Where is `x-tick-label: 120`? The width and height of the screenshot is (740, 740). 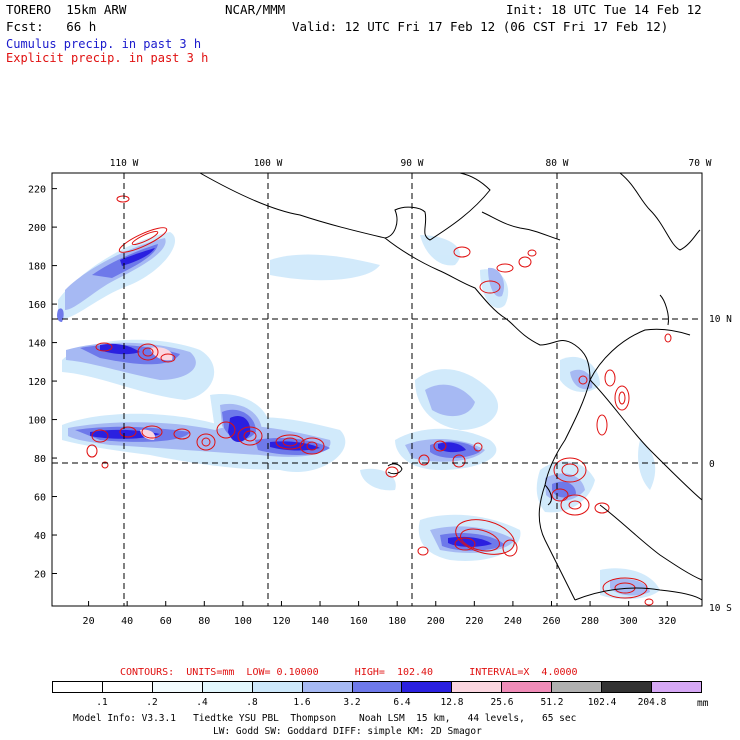 x-tick-label: 120 is located at coordinates (281, 621).